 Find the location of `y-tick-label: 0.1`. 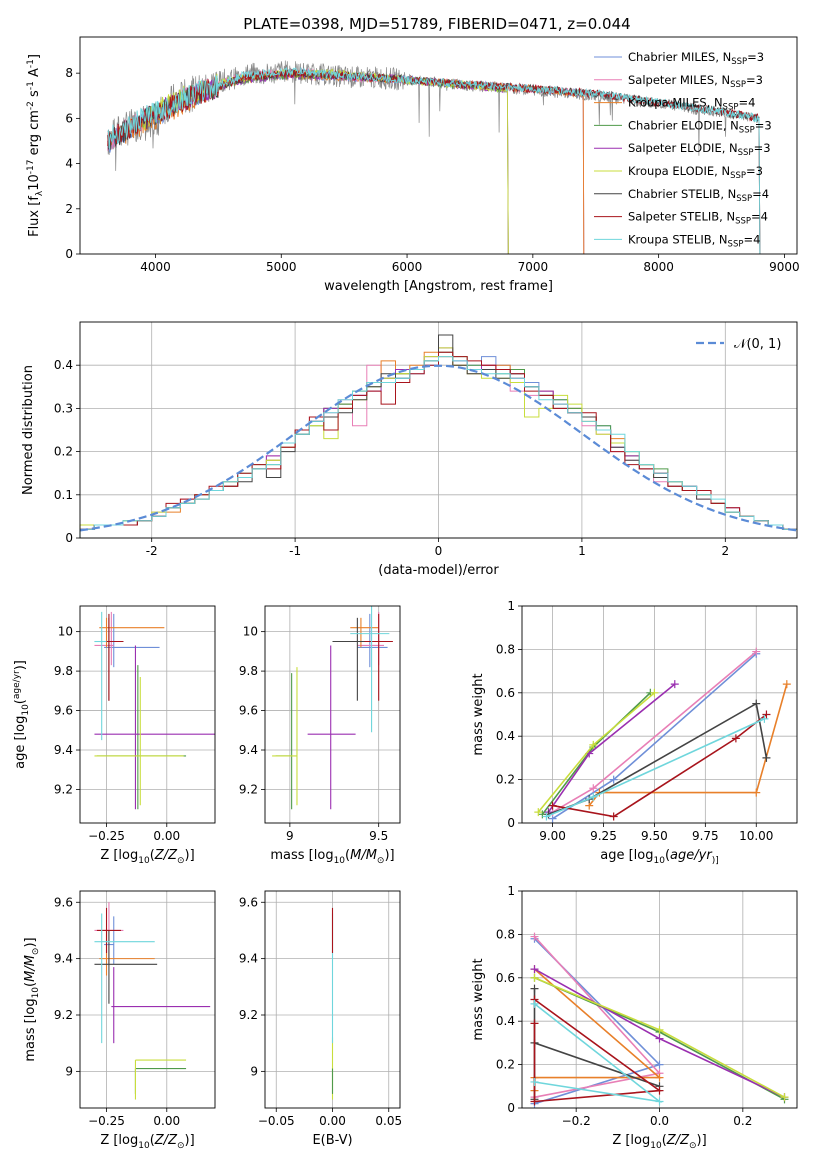

y-tick-label: 0.1 is located at coordinates (63, 495).